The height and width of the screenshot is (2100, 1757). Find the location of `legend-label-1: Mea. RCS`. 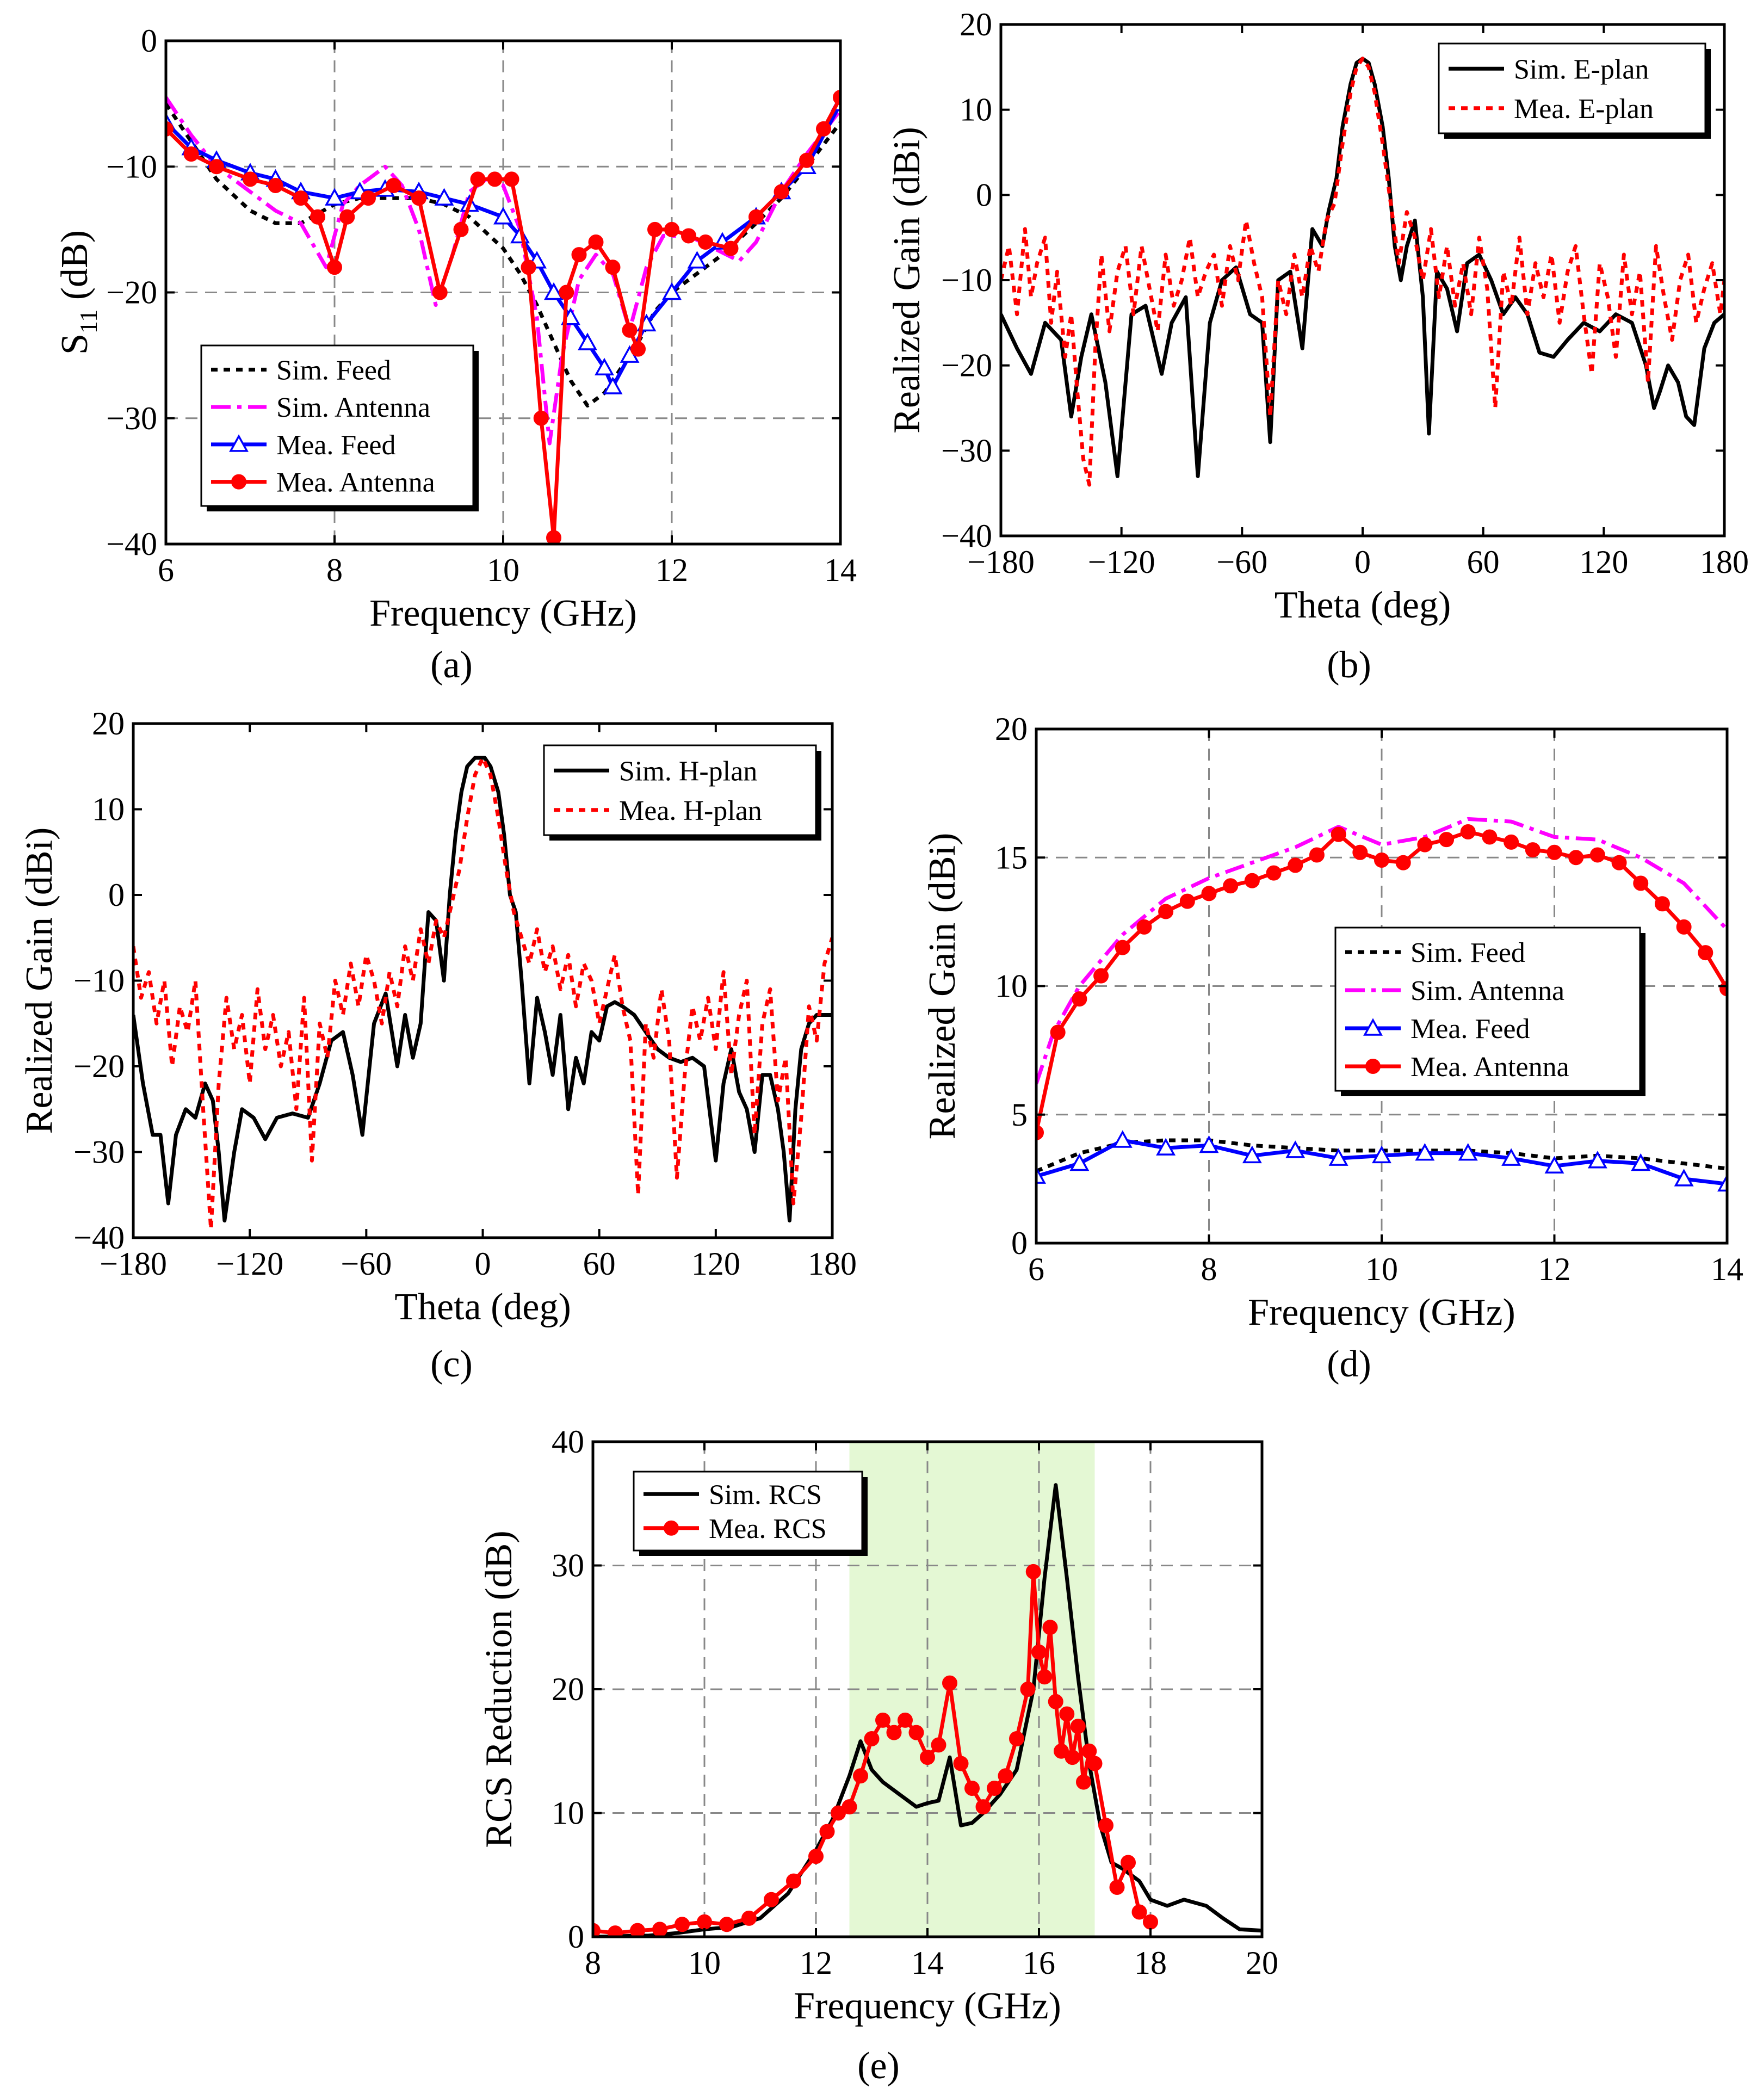

legend-label-1: Mea. RCS is located at coordinates (768, 1529).